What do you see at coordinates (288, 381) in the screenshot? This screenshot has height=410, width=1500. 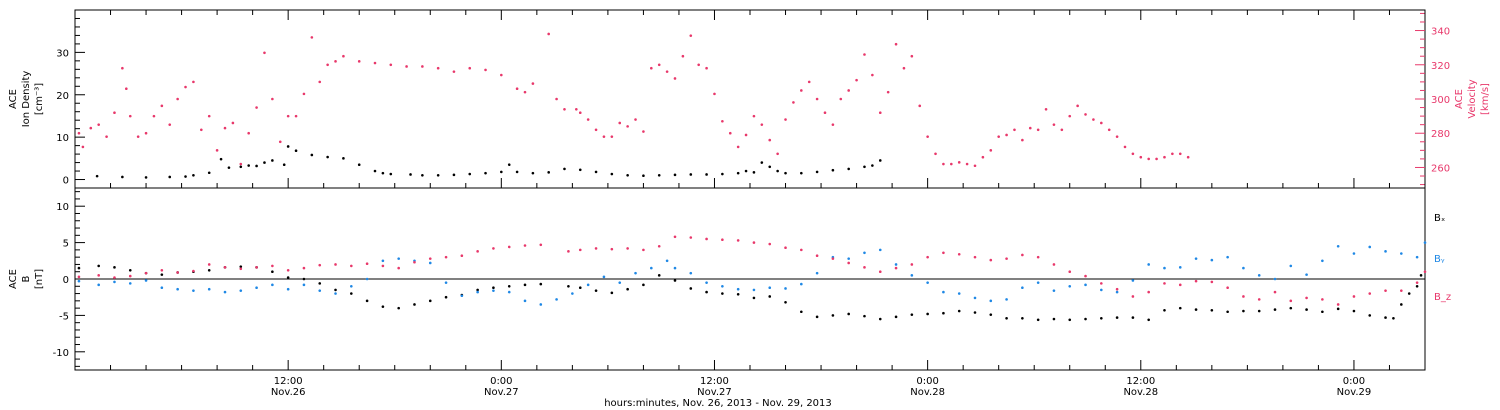 I see `x-tick-time: 12:00` at bounding box center [288, 381].